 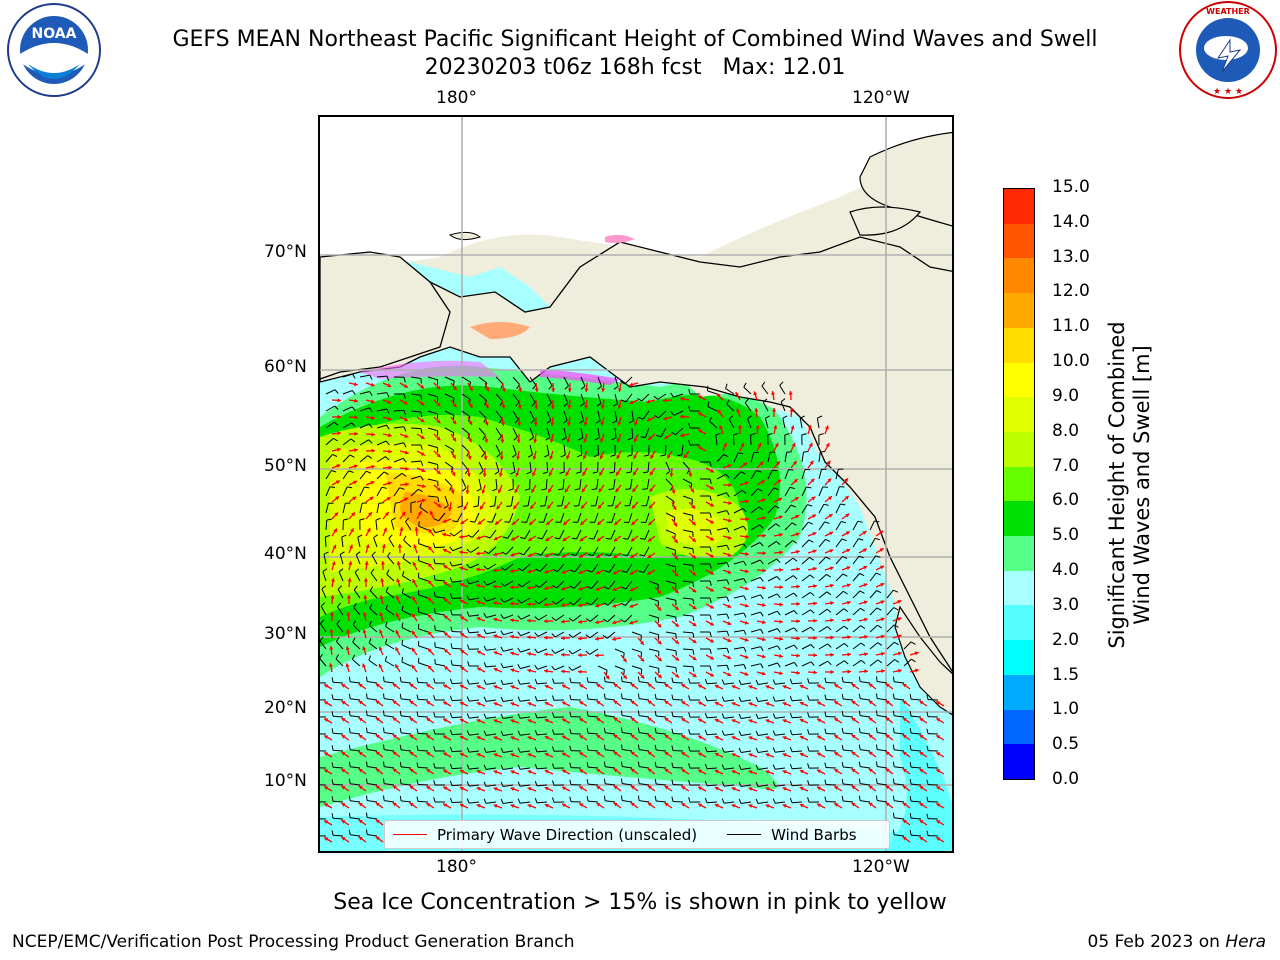 What do you see at coordinates (1071, 291) in the screenshot?
I see `colorbar-tick-label: 12.0` at bounding box center [1071, 291].